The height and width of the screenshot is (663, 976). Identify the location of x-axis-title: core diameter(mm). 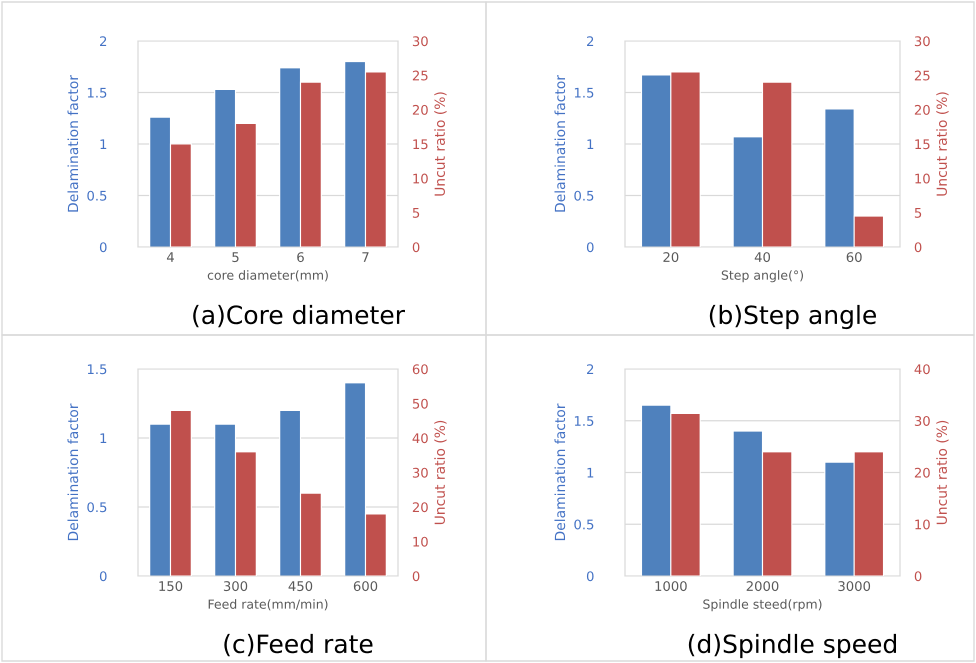
(268, 276).